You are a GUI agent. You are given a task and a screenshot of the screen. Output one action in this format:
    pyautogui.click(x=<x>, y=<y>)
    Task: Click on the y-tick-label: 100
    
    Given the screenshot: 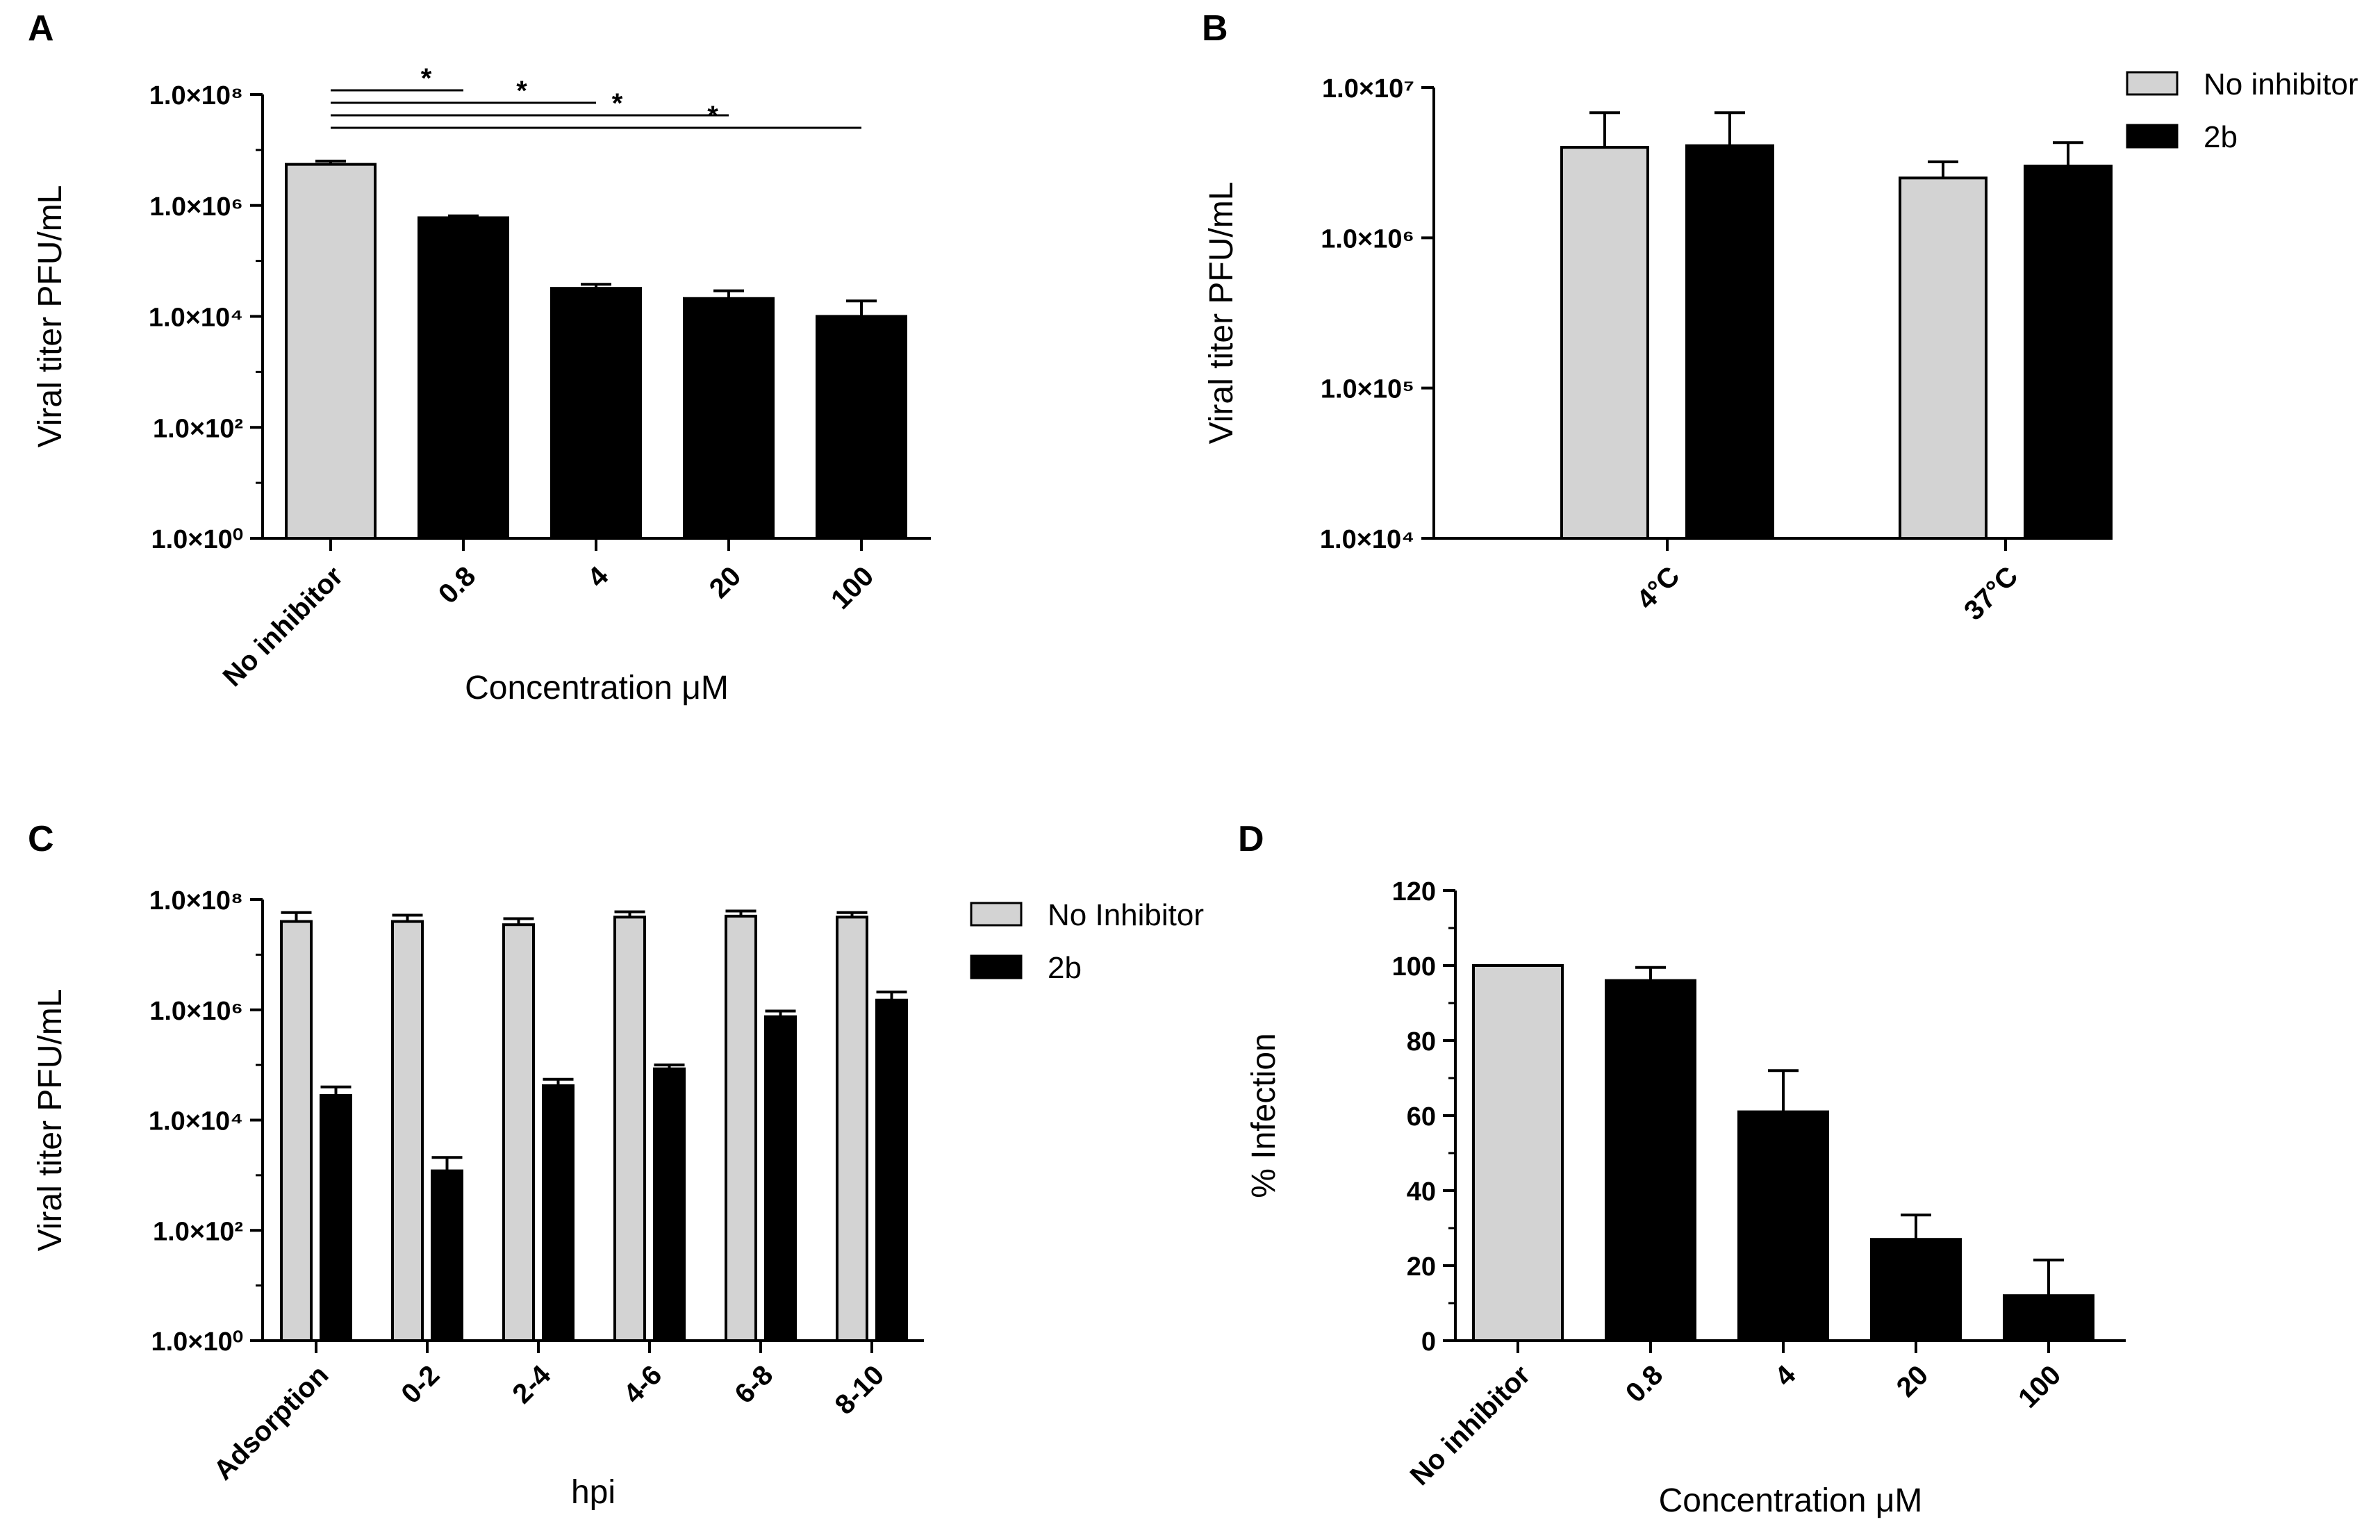 What is the action you would take?
    pyautogui.click(x=1414, y=967)
    